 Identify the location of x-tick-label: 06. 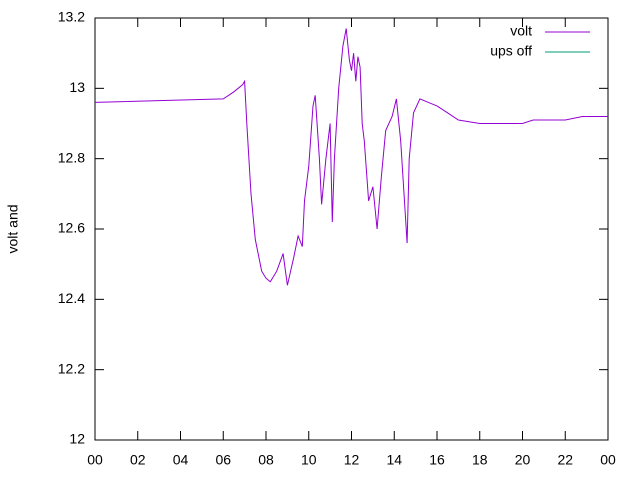
(223, 460).